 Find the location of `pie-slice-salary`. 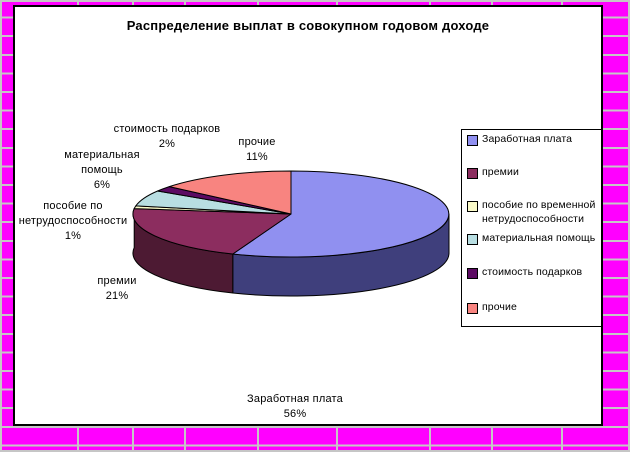

pie-slice-salary is located at coordinates (341, 214).